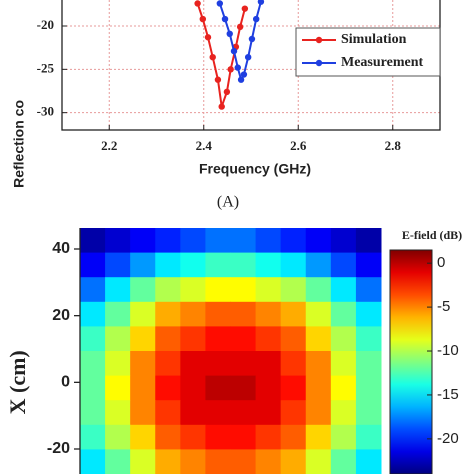 The height and width of the screenshot is (474, 474). I want to click on colorbar-tick-label: -20, so click(448, 438).